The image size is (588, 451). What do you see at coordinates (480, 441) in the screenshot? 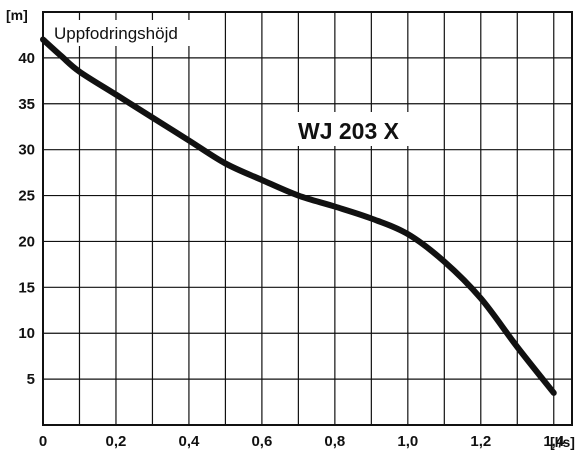
I see `x-tick-label: 1,2` at bounding box center [480, 441].